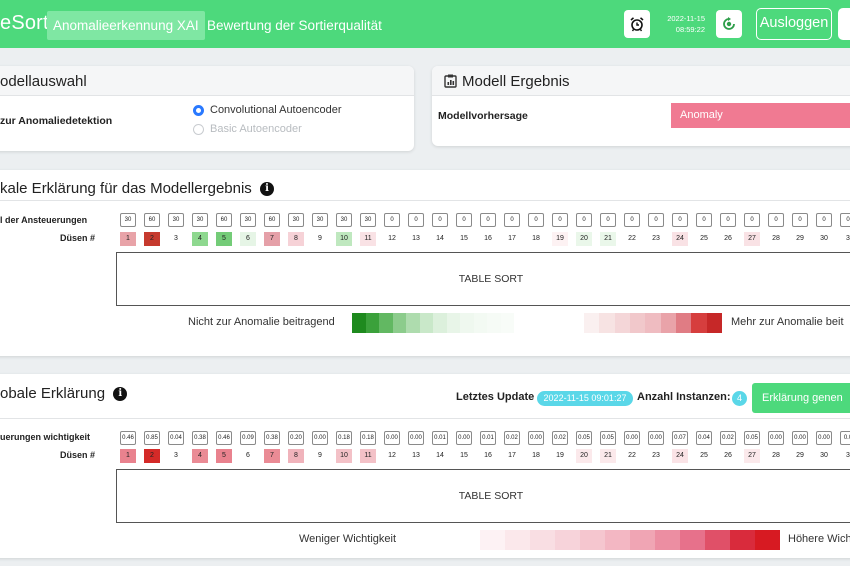 This screenshot has width=850, height=566. What do you see at coordinates (483, 116) in the screenshot?
I see `prediction-label: Modellvorhersage` at bounding box center [483, 116].